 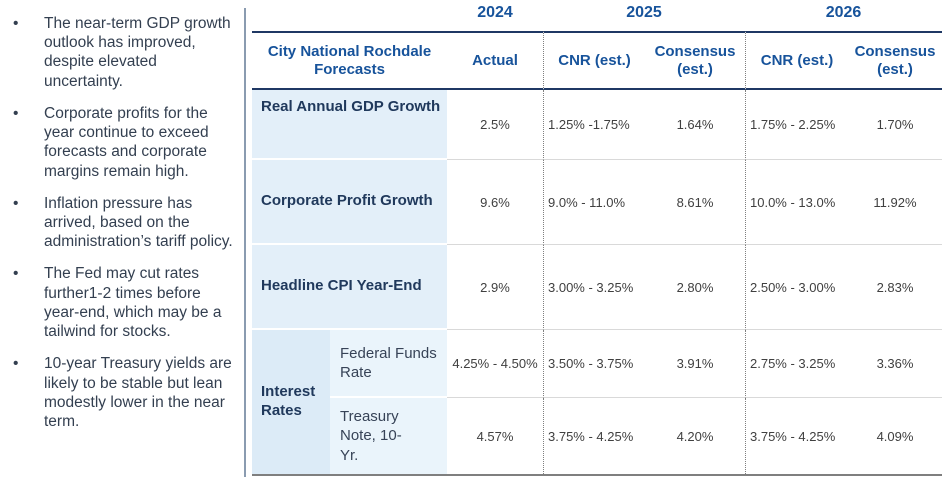 What do you see at coordinates (594, 287) in the screenshot?
I see `table-cell: 3.00% - 3.25%` at bounding box center [594, 287].